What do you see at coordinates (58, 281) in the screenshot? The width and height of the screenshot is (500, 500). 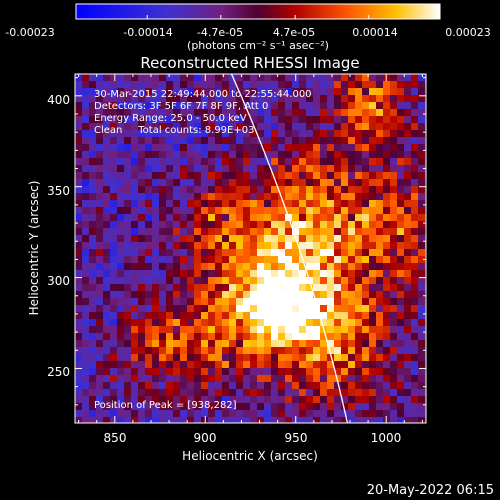 I see `y-tick-label-300: 300` at bounding box center [58, 281].